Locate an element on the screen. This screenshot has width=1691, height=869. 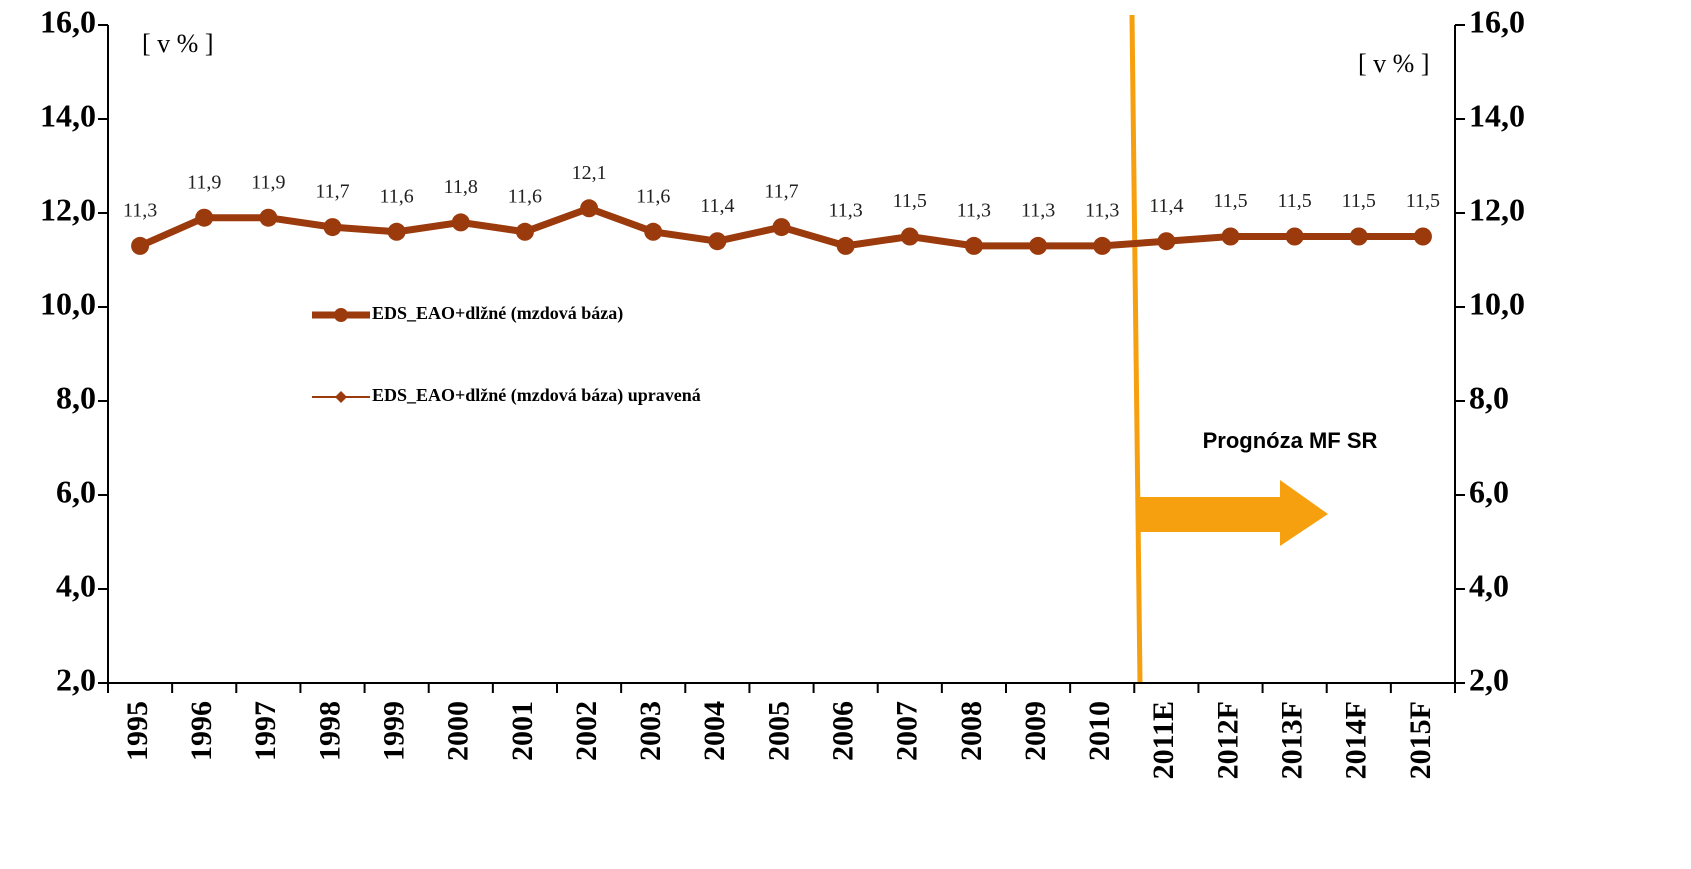
forecast-arrow is located at coordinates (1233, 513).